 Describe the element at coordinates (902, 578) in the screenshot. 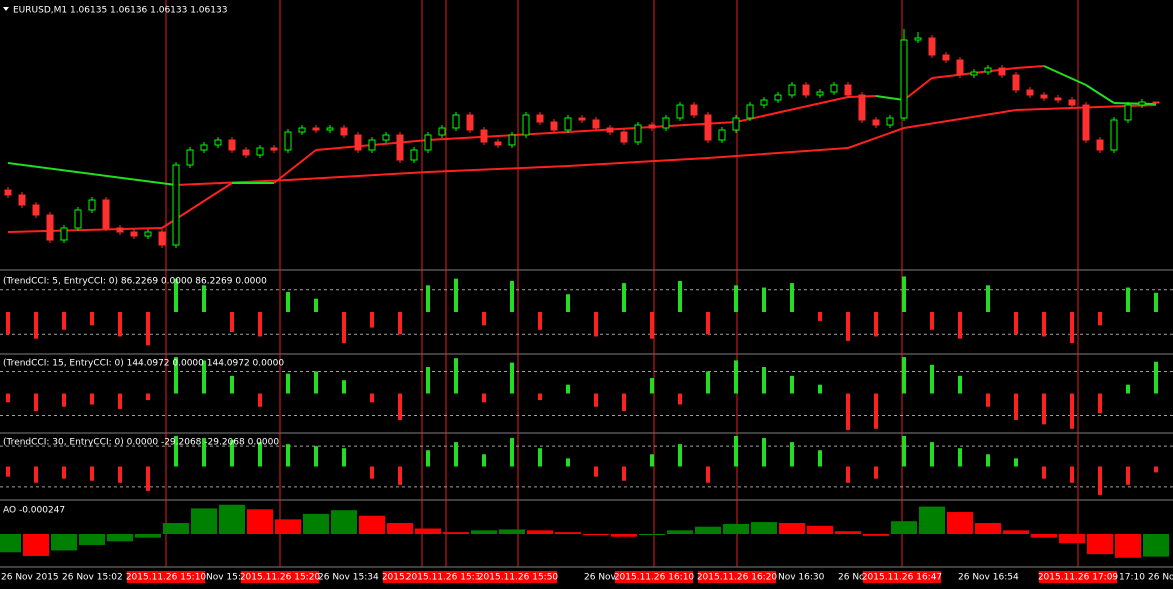

I see `time-label: 2015.11.26 16:47` at that location.